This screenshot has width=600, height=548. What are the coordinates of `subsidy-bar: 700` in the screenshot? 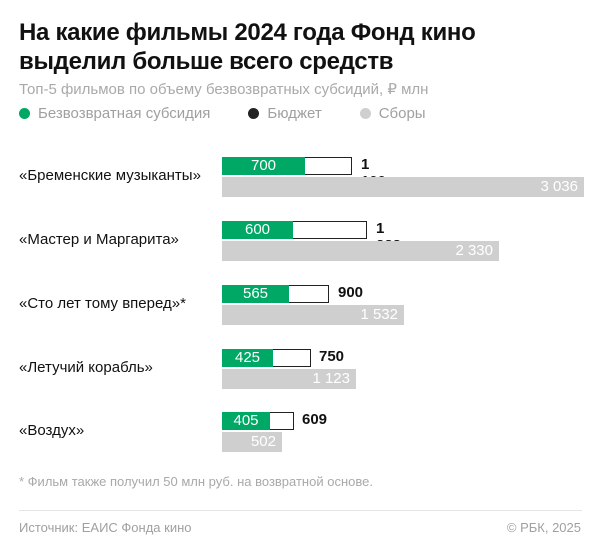 It's located at (263, 166).